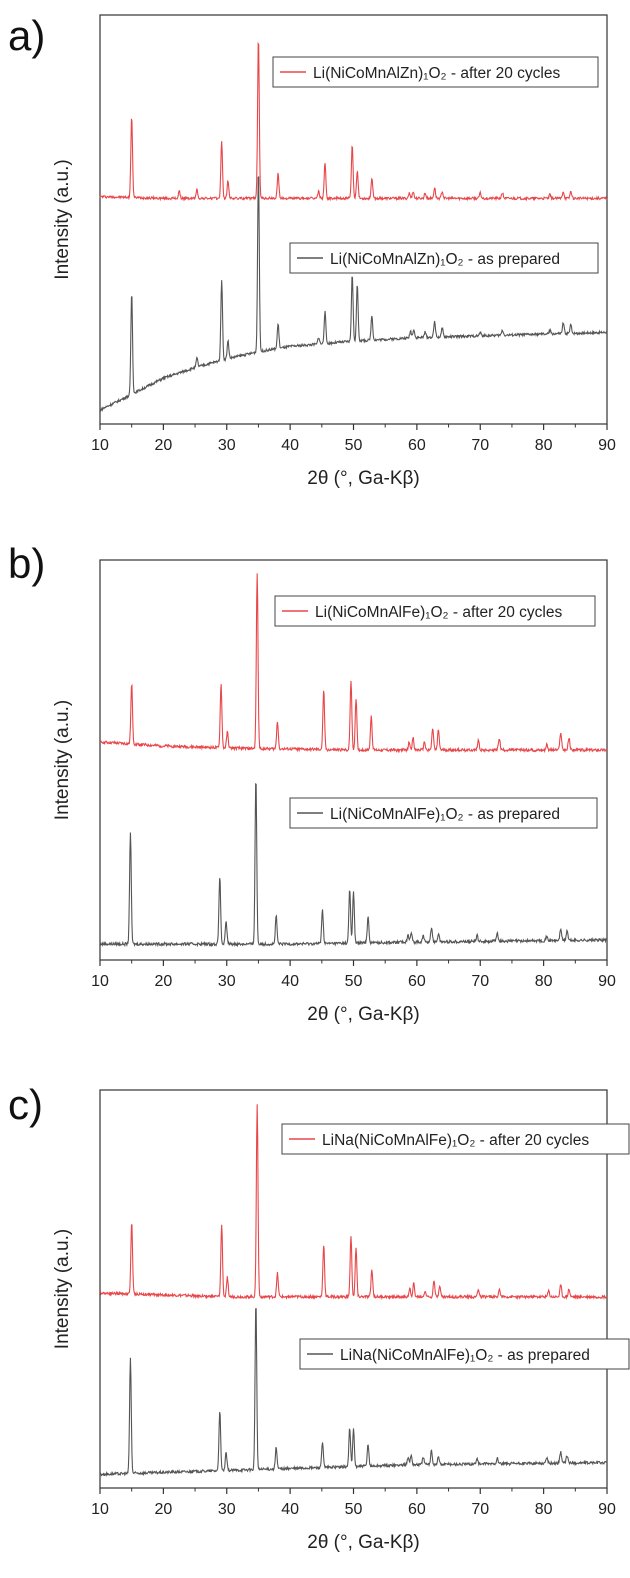 This screenshot has height=1578, width=630. What do you see at coordinates (27, 563) in the screenshot?
I see `panel-label: b)` at bounding box center [27, 563].